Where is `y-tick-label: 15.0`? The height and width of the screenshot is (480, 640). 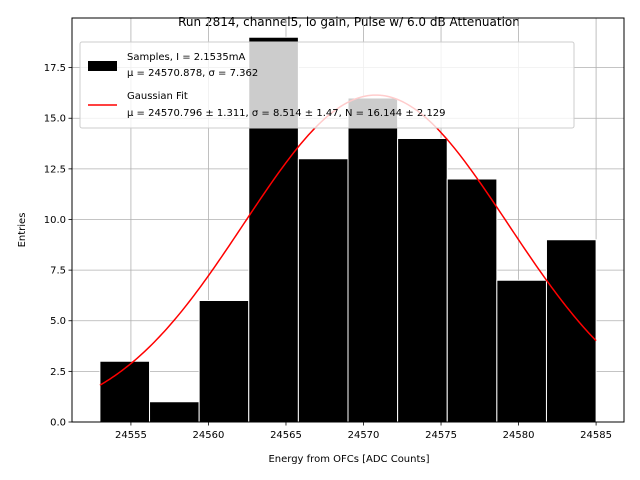 y-tick-label: 15.0 is located at coordinates (55, 119).